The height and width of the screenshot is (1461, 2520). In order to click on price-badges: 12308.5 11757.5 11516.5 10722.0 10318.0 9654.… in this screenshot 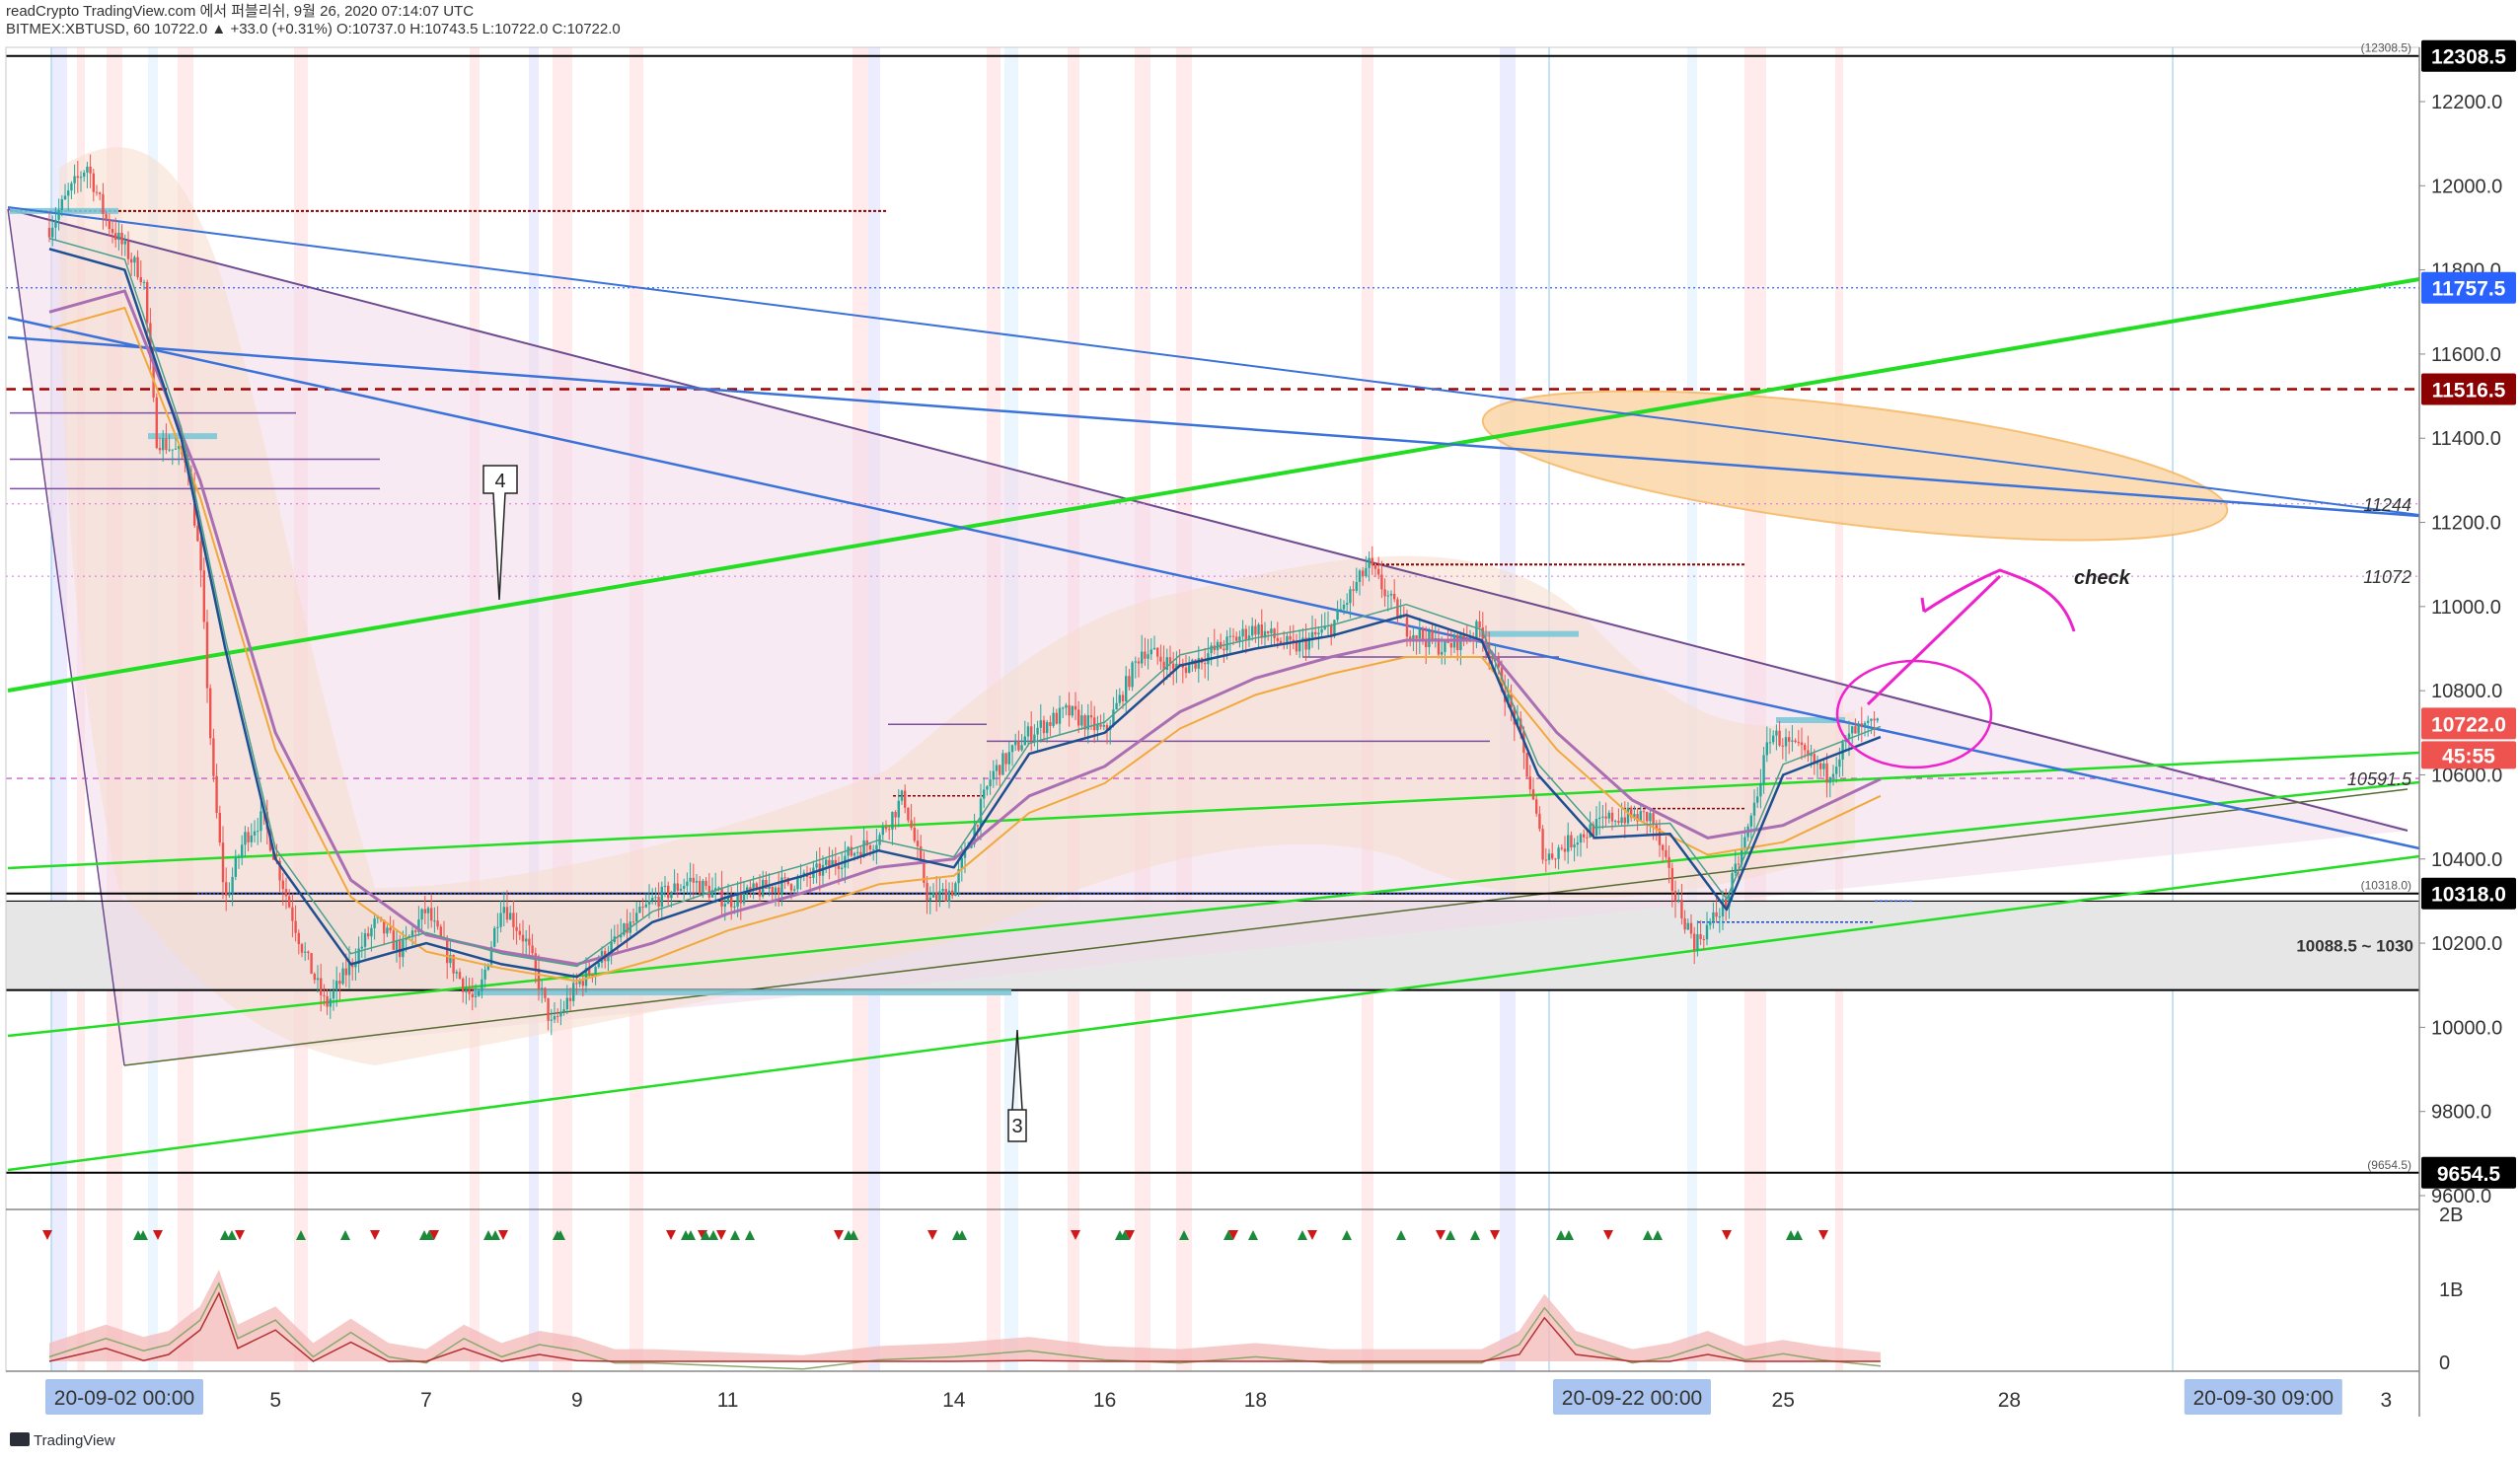, I will do `click(2468, 614)`.